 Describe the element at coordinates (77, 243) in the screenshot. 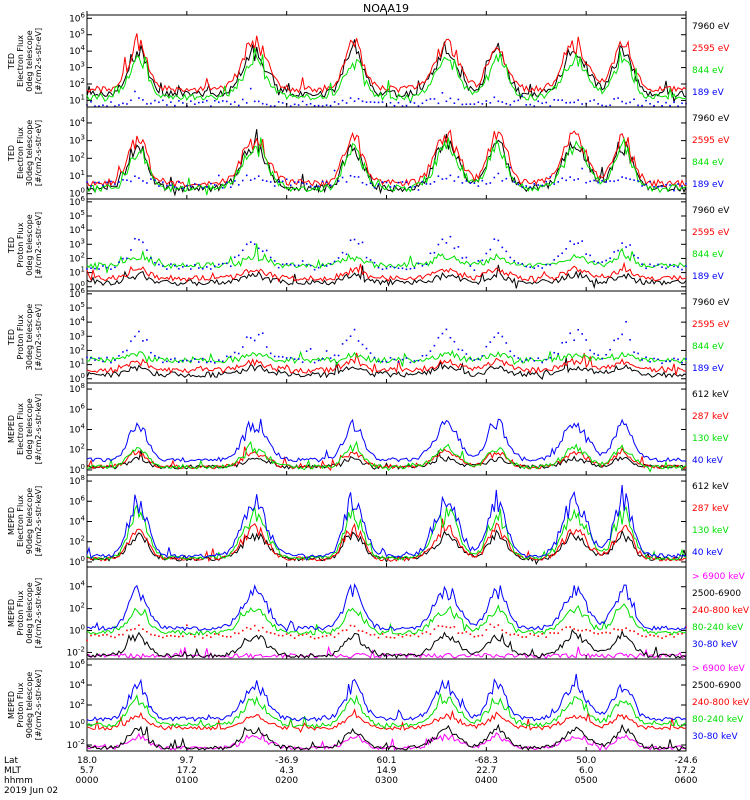

I see `y-tick-label: 10³` at that location.